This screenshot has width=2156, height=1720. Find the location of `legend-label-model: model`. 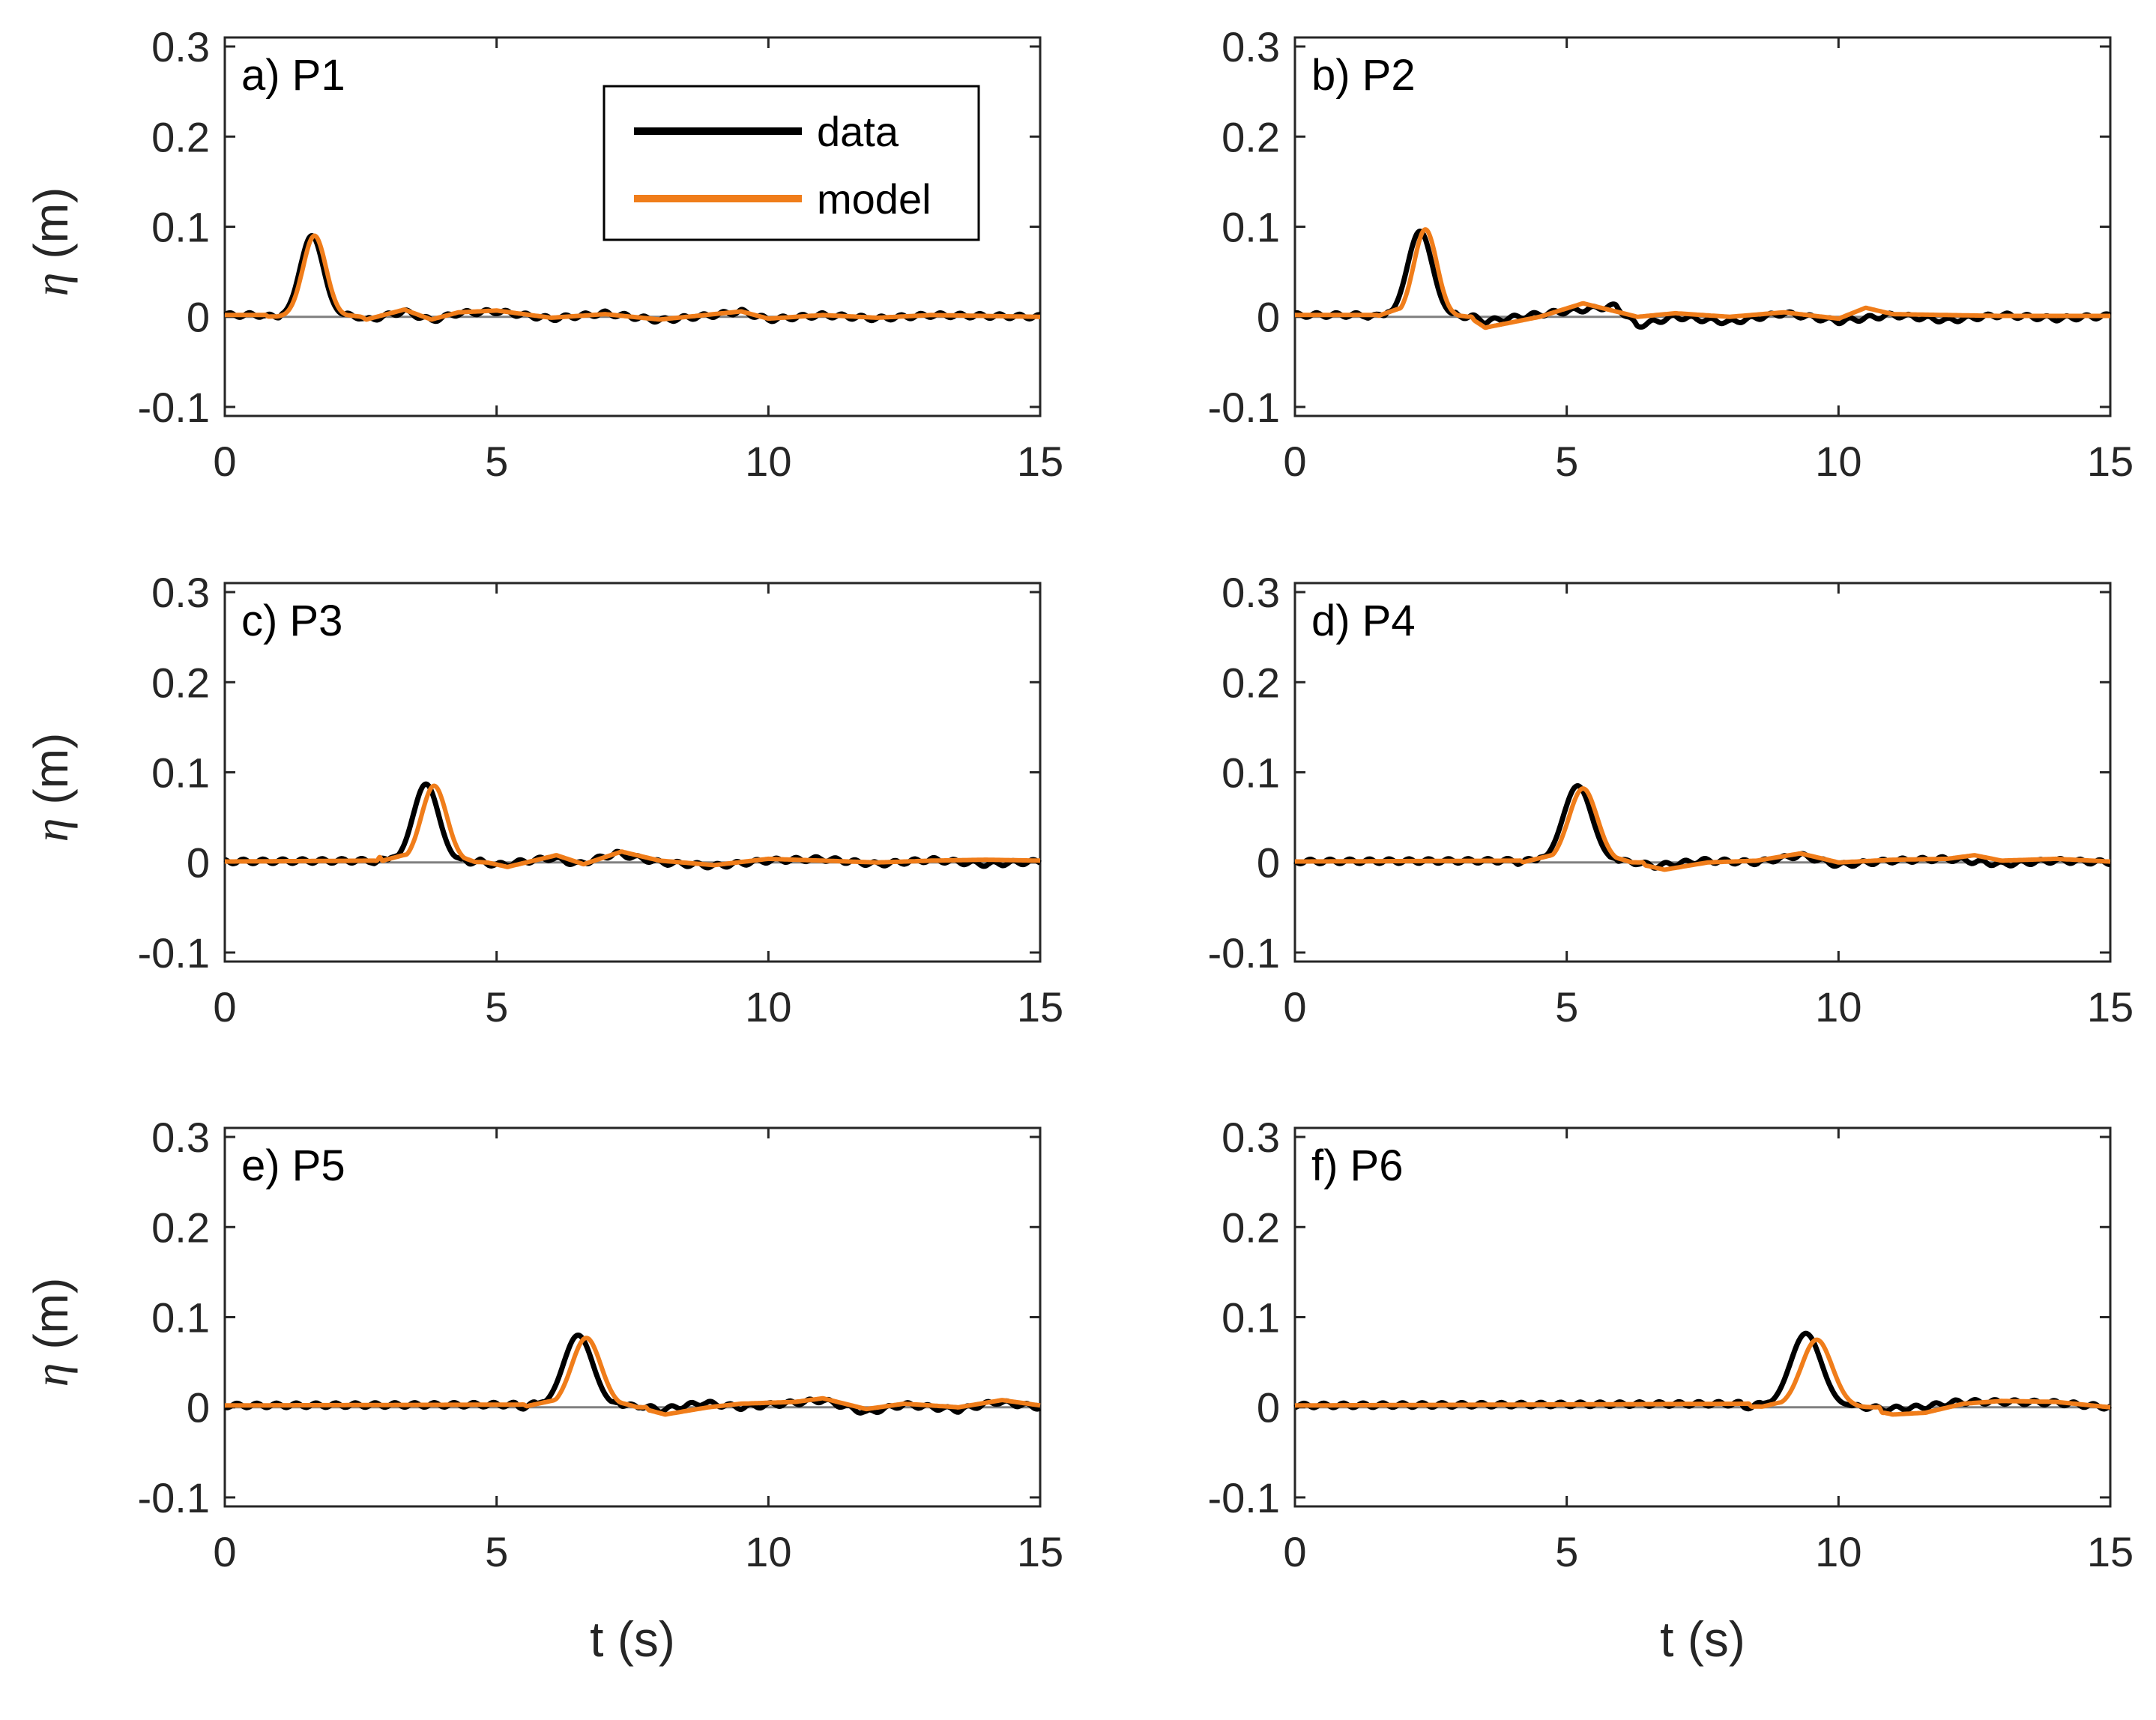

legend-label-model: model is located at coordinates (874, 199).